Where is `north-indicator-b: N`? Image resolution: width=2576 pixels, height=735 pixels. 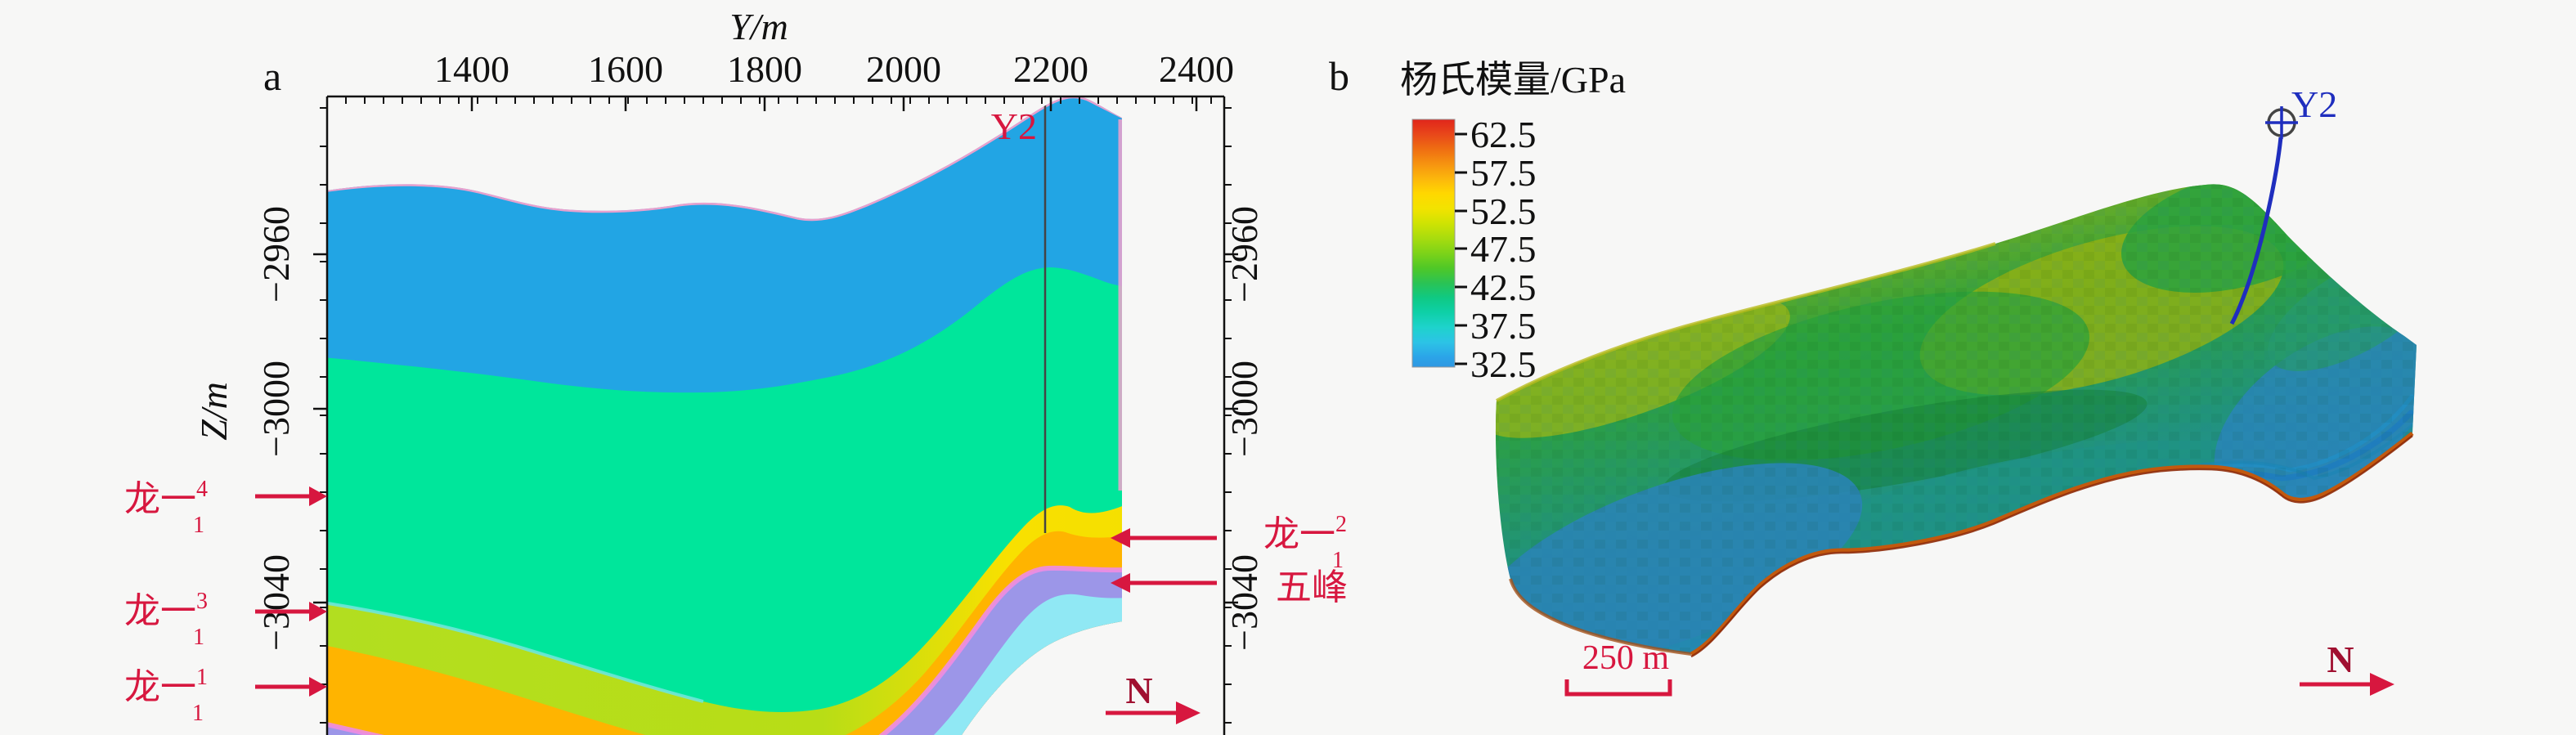
north-indicator-b: N is located at coordinates (2347, 667).